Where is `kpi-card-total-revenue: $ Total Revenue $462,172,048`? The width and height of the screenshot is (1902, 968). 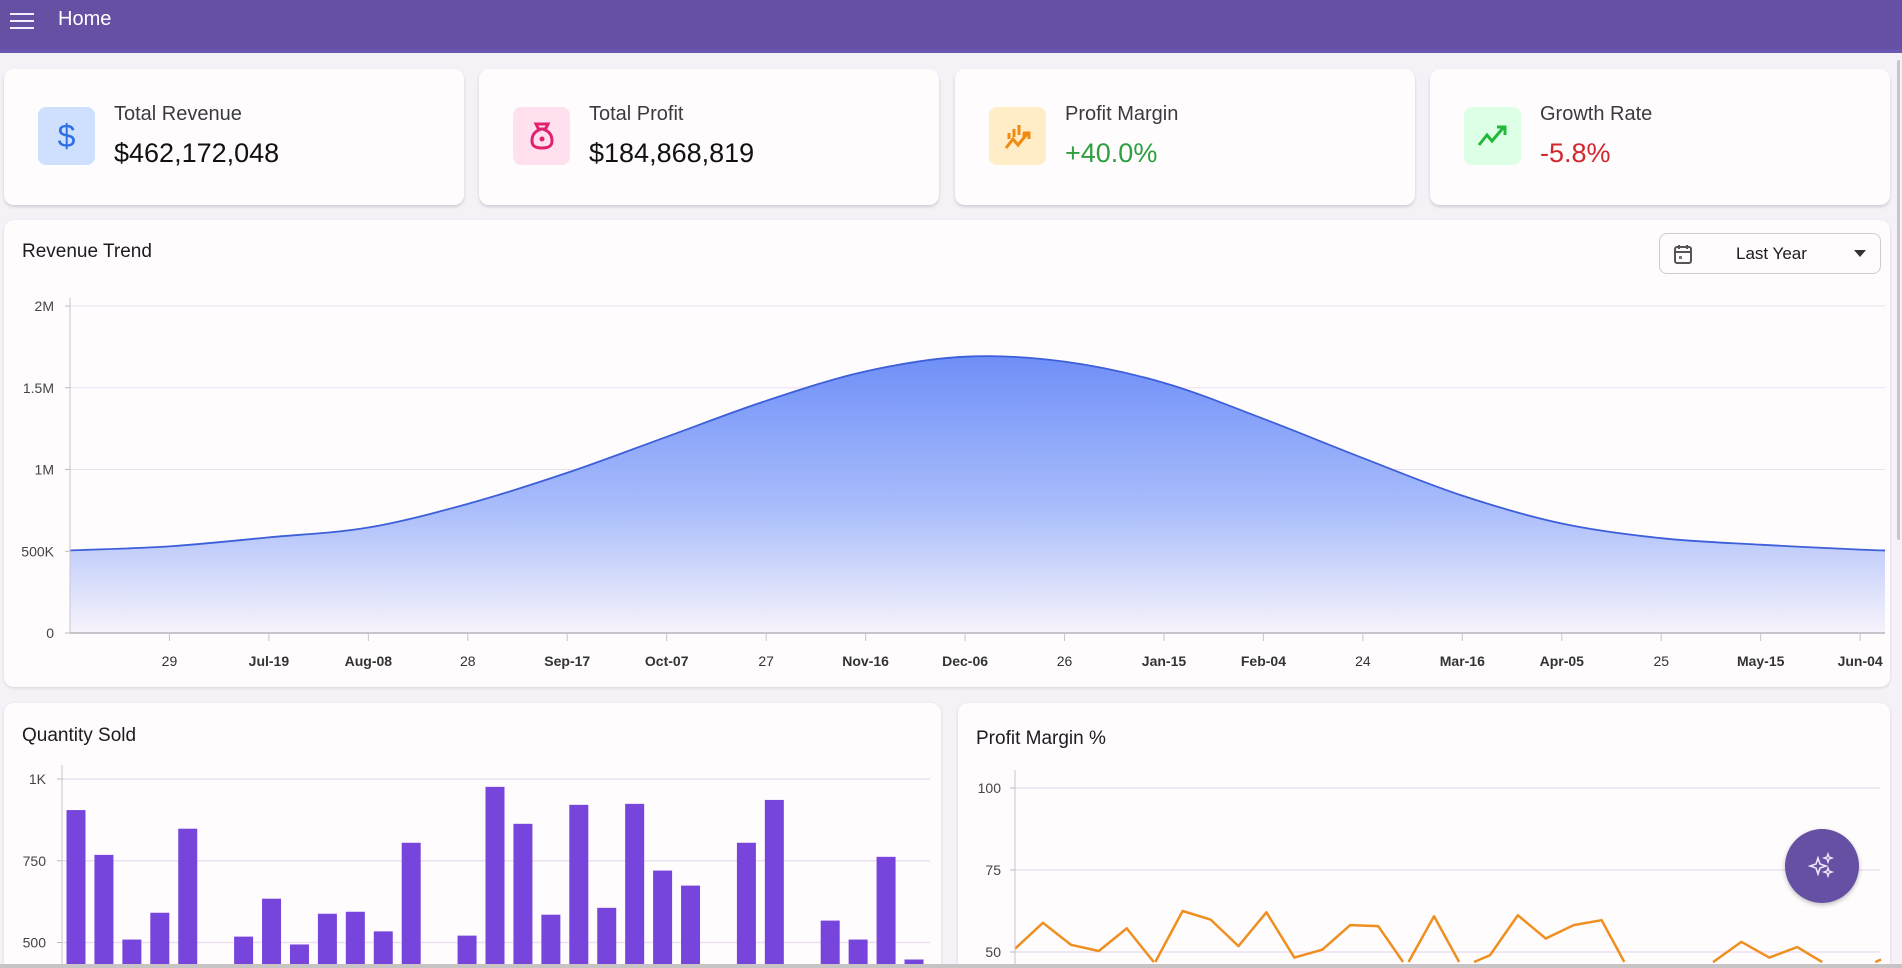
kpi-card-total-revenue: $ Total Revenue $462,172,048 is located at coordinates (234, 137).